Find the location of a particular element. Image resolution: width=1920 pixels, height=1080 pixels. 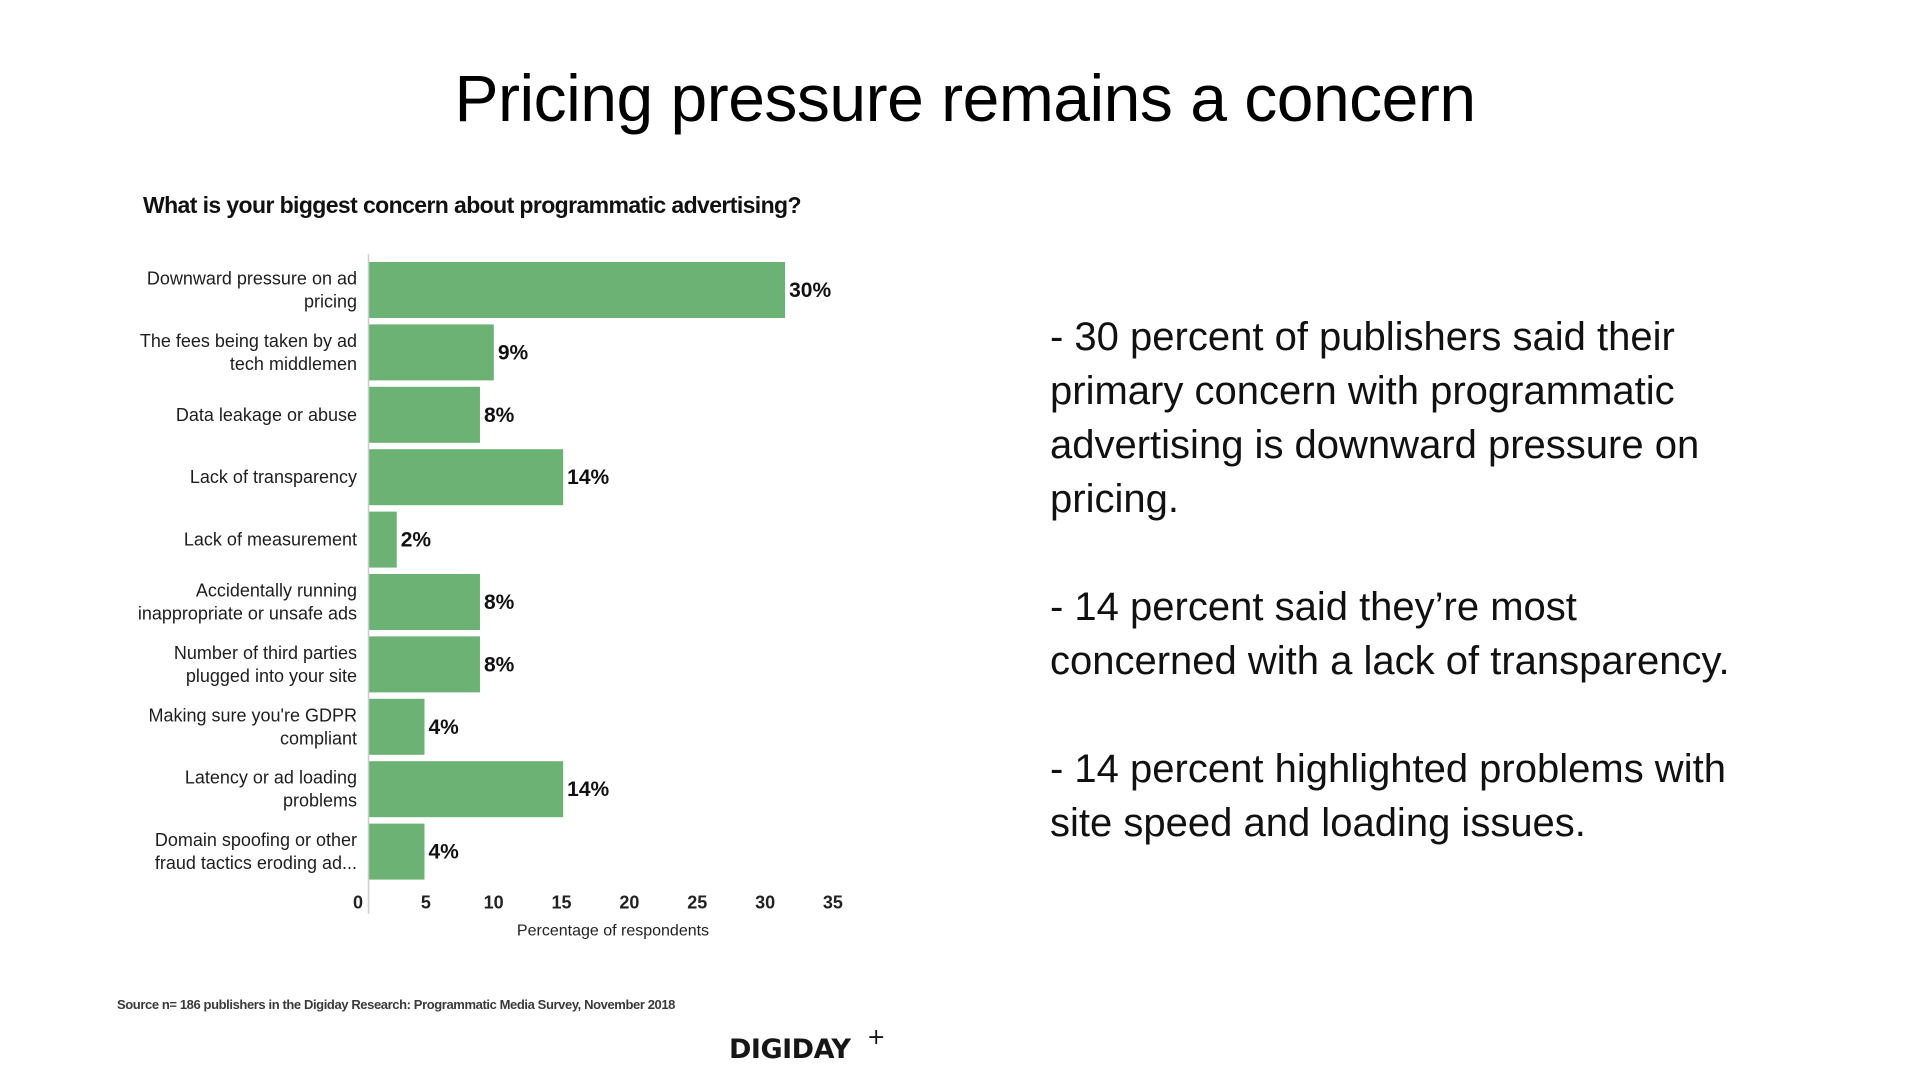

category-label-line: pricing is located at coordinates (330, 302).